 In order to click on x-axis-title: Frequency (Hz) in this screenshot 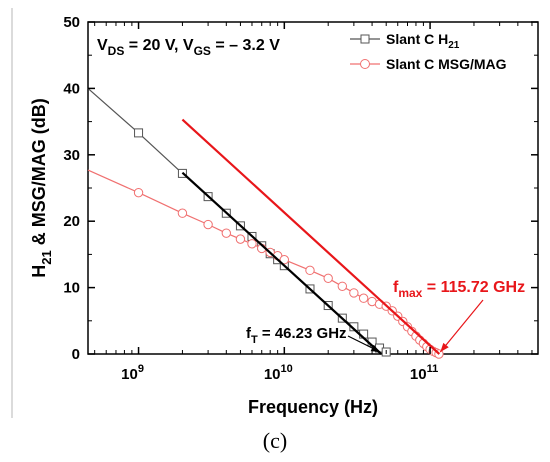, I will do `click(313, 407)`.